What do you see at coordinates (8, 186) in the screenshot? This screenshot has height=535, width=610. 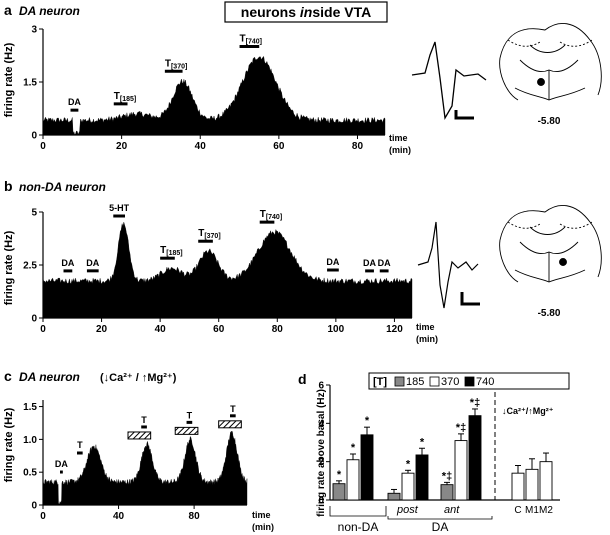 I see `panel-b-letter: b` at bounding box center [8, 186].